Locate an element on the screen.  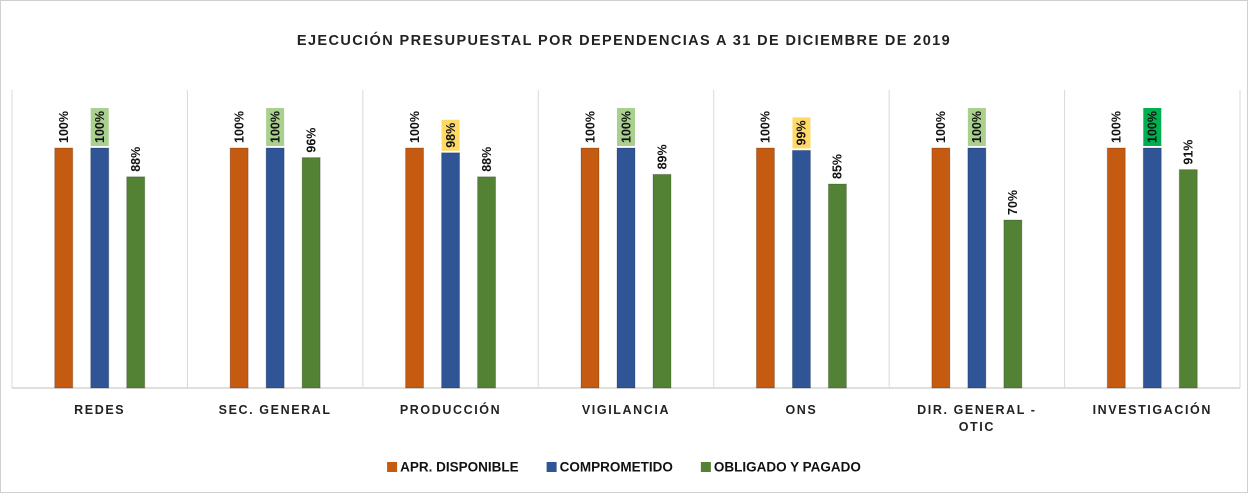
data-label-group: 85% is located at coordinates (838, 166).